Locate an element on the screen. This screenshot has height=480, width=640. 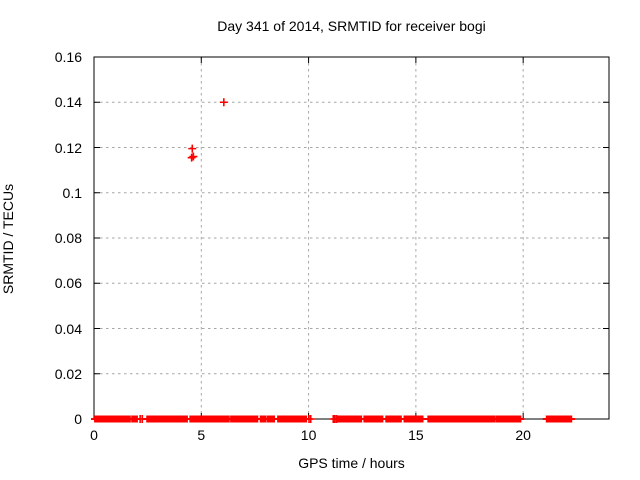
x-tick-label: 20 is located at coordinates (523, 435).